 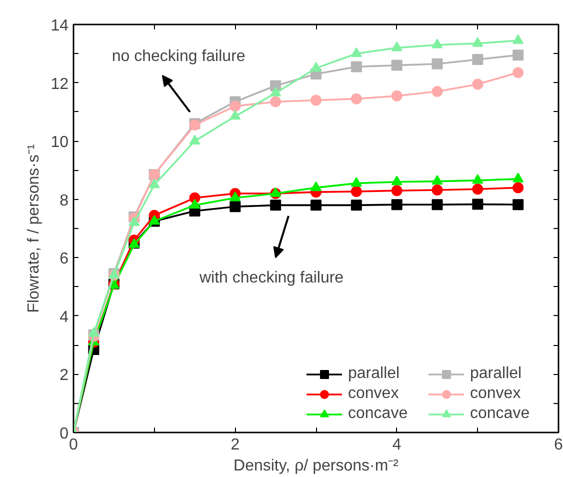 I want to click on y-tick-label: 4, so click(x=64, y=317).